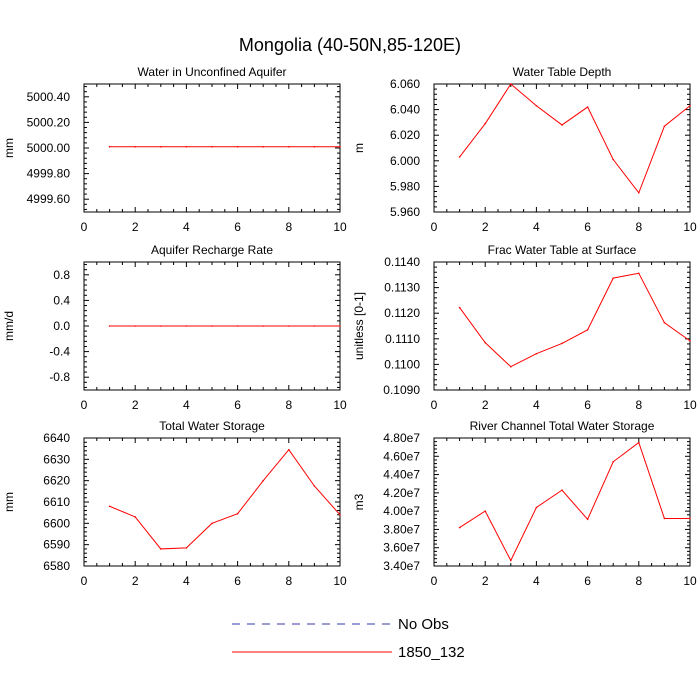 Image resolution: width=700 pixels, height=700 pixels. Describe the element at coordinates (405, 161) in the screenshot. I see `y-tick-label: 6.000` at that location.